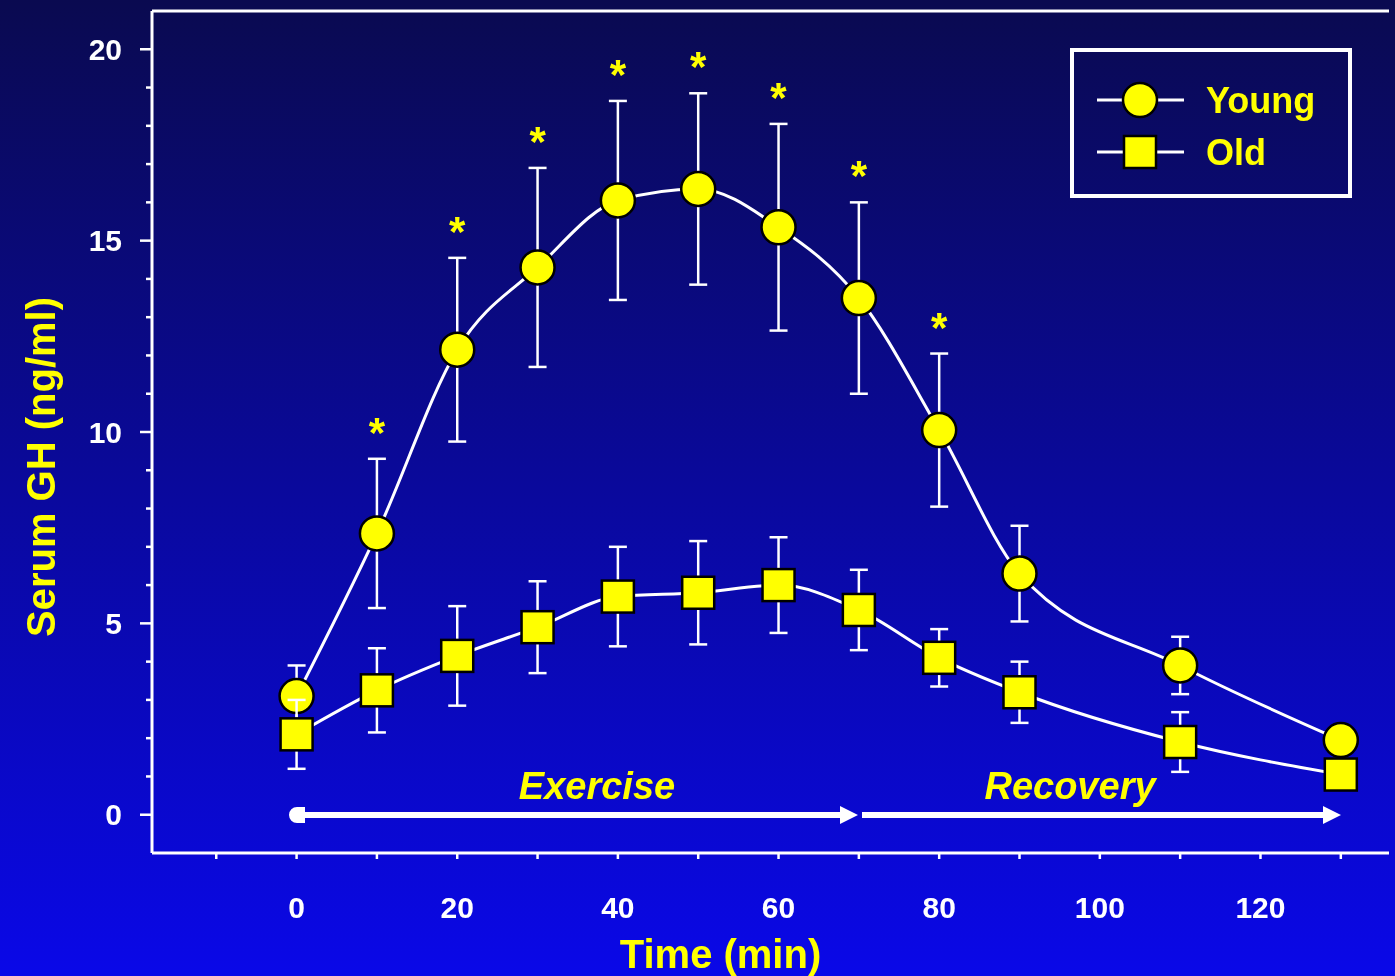 Image resolution: width=1395 pixels, height=976 pixels. Describe the element at coordinates (296, 907) in the screenshot. I see `x-tick-label: 0` at that location.